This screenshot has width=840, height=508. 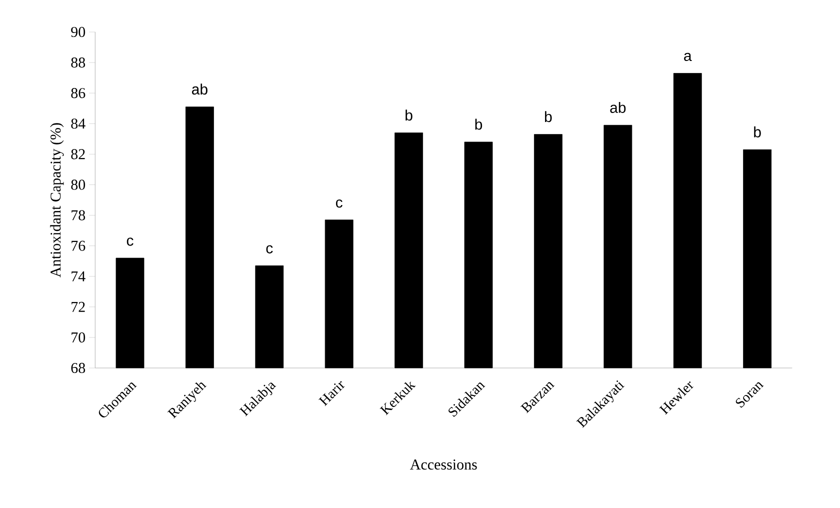 What do you see at coordinates (57, 200) in the screenshot?
I see `y-axis-title: Antioxidant Capacity (%)` at bounding box center [57, 200].